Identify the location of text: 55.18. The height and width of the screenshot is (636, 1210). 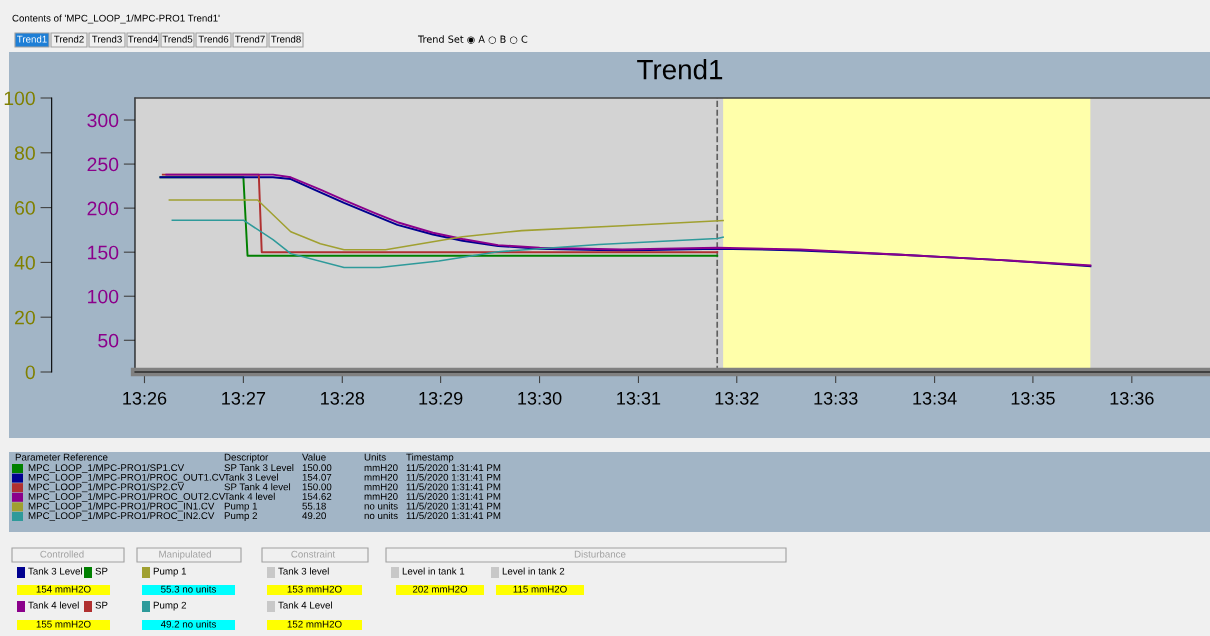
(314, 506).